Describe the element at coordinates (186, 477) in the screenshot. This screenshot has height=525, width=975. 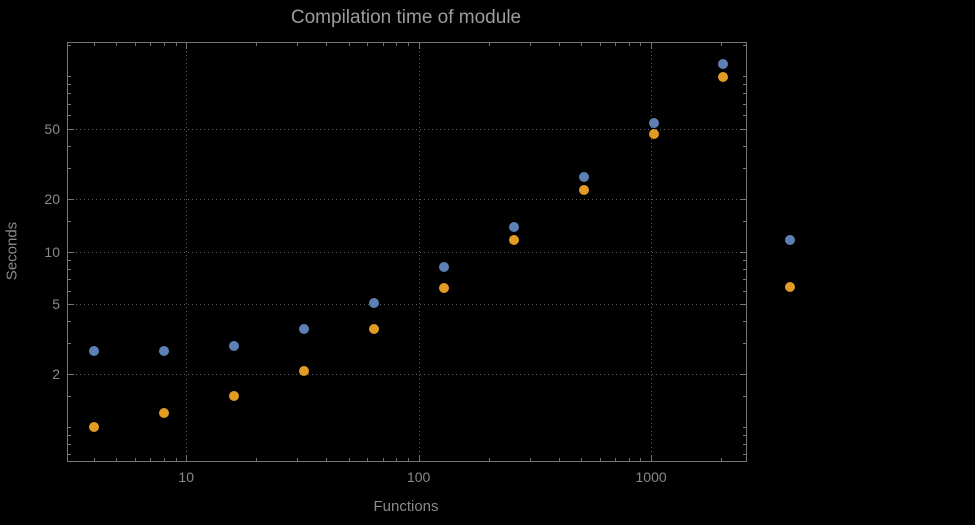
I see `x-tick-label-10: 10` at that location.